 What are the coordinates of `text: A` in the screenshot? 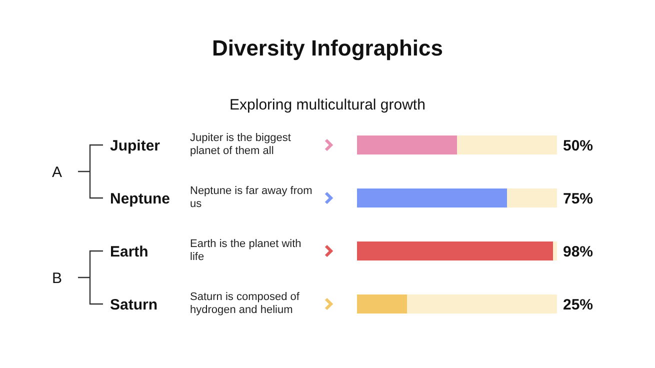 It's located at (57, 172).